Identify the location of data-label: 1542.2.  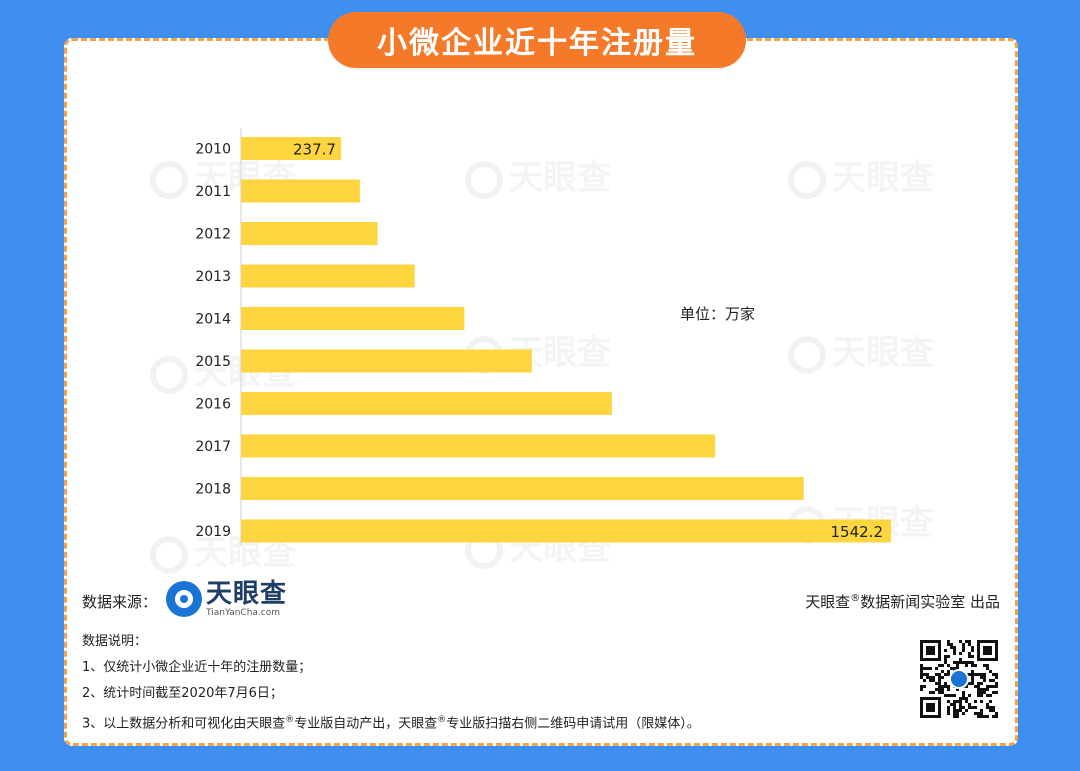
(857, 532).